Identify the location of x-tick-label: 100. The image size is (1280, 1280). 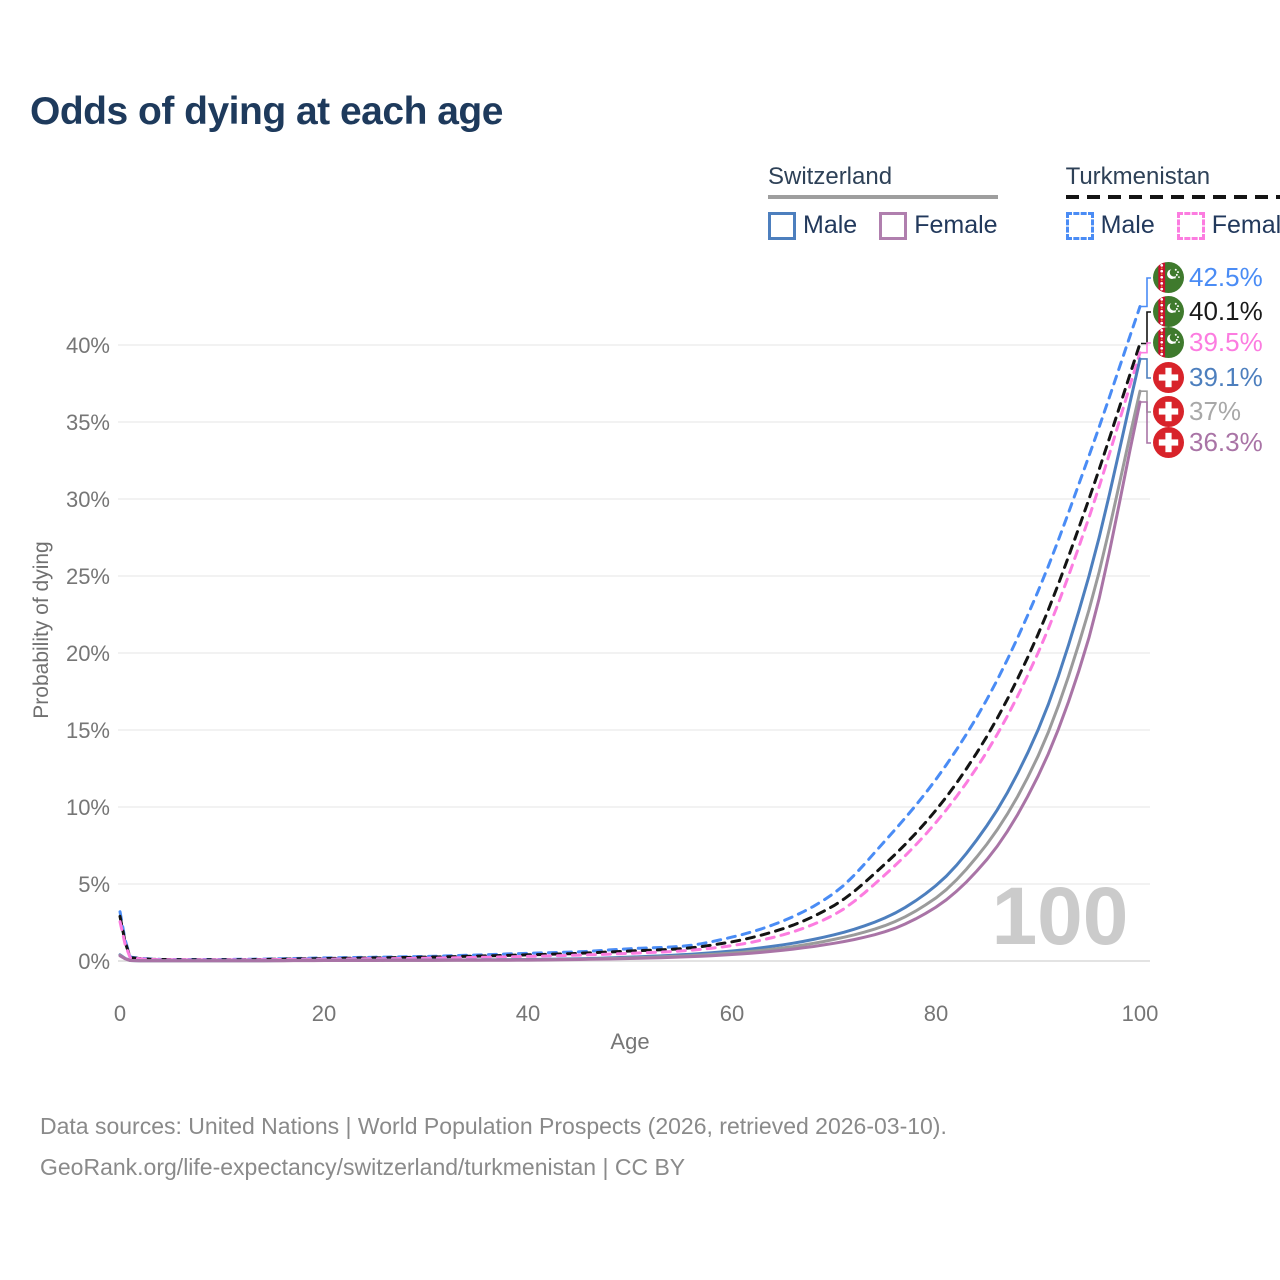
(1140, 1013).